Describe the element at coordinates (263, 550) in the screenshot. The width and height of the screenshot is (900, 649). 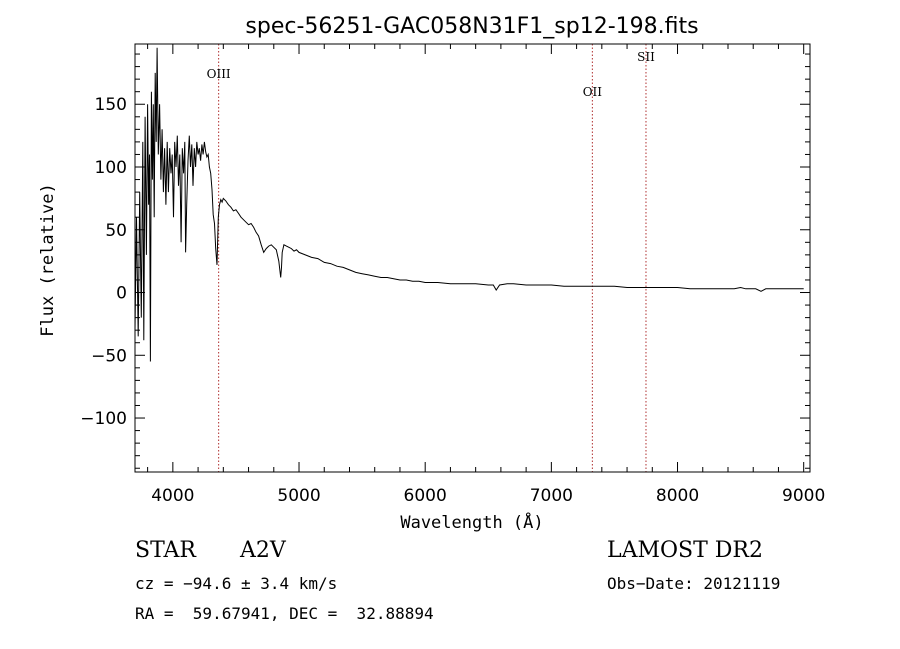
I see `spectral-class: A2V` at that location.